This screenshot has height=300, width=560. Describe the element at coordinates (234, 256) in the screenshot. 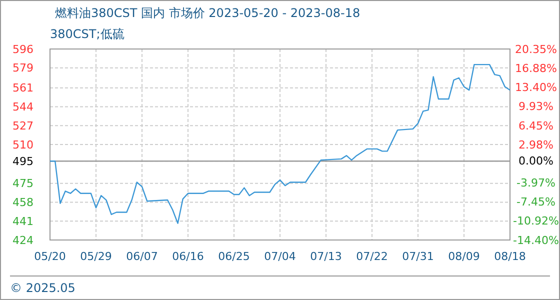

I see `x-tick-label: 06/25` at that location.